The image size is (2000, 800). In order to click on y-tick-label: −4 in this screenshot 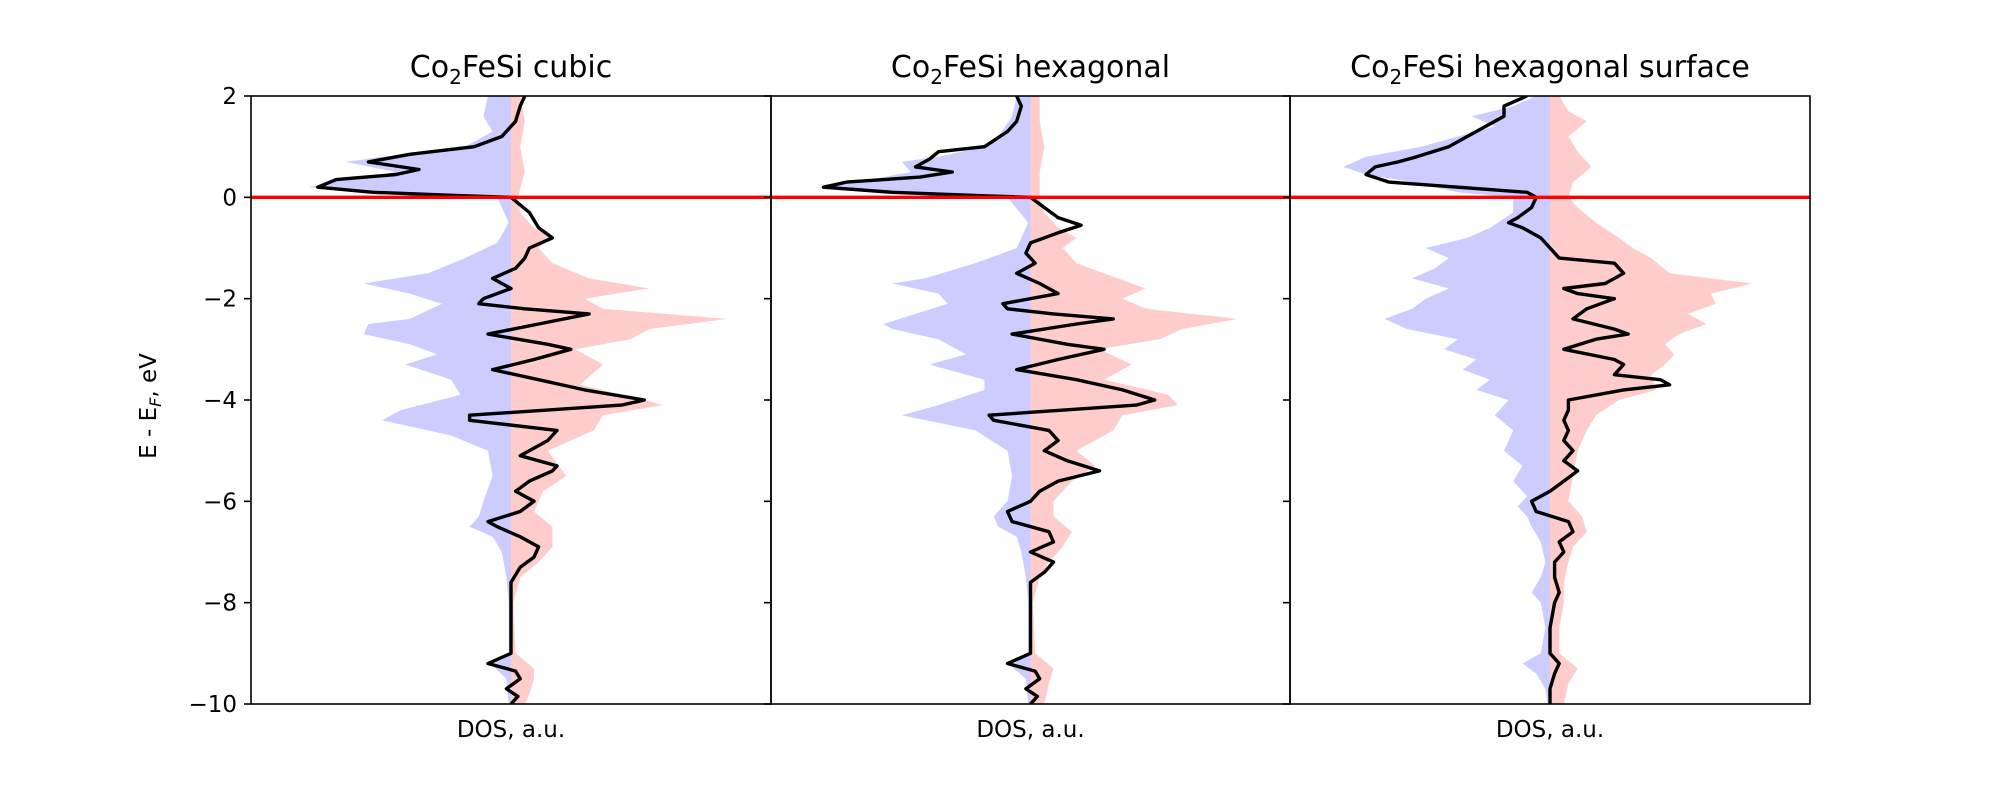, I will do `click(220, 401)`.